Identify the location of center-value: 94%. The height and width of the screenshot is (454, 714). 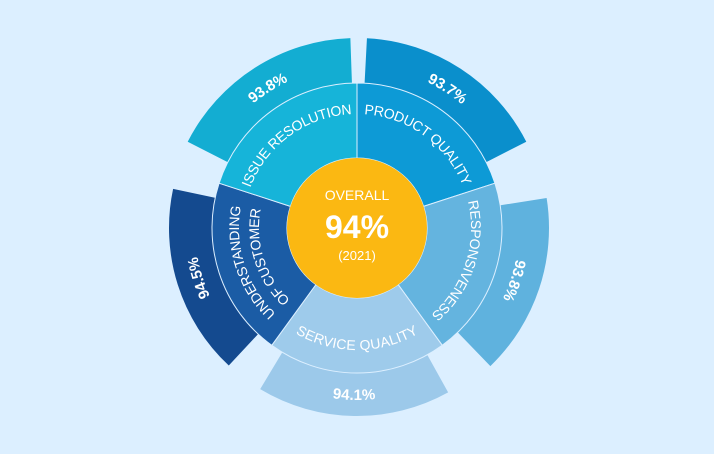
(357, 227).